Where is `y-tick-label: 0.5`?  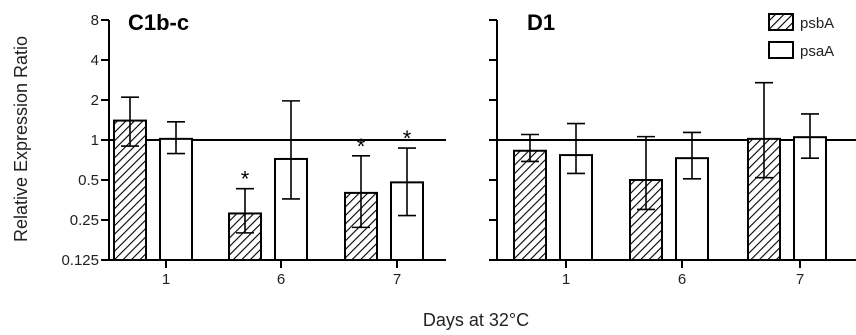 y-tick-label: 0.5 is located at coordinates (88, 180).